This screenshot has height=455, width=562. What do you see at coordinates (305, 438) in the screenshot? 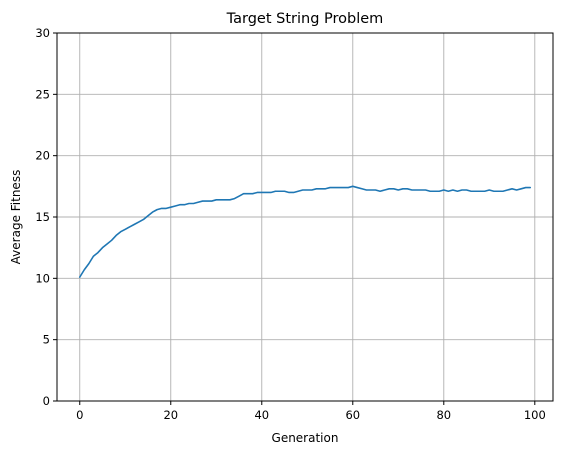
I see `x-axis-label: Generation` at bounding box center [305, 438].